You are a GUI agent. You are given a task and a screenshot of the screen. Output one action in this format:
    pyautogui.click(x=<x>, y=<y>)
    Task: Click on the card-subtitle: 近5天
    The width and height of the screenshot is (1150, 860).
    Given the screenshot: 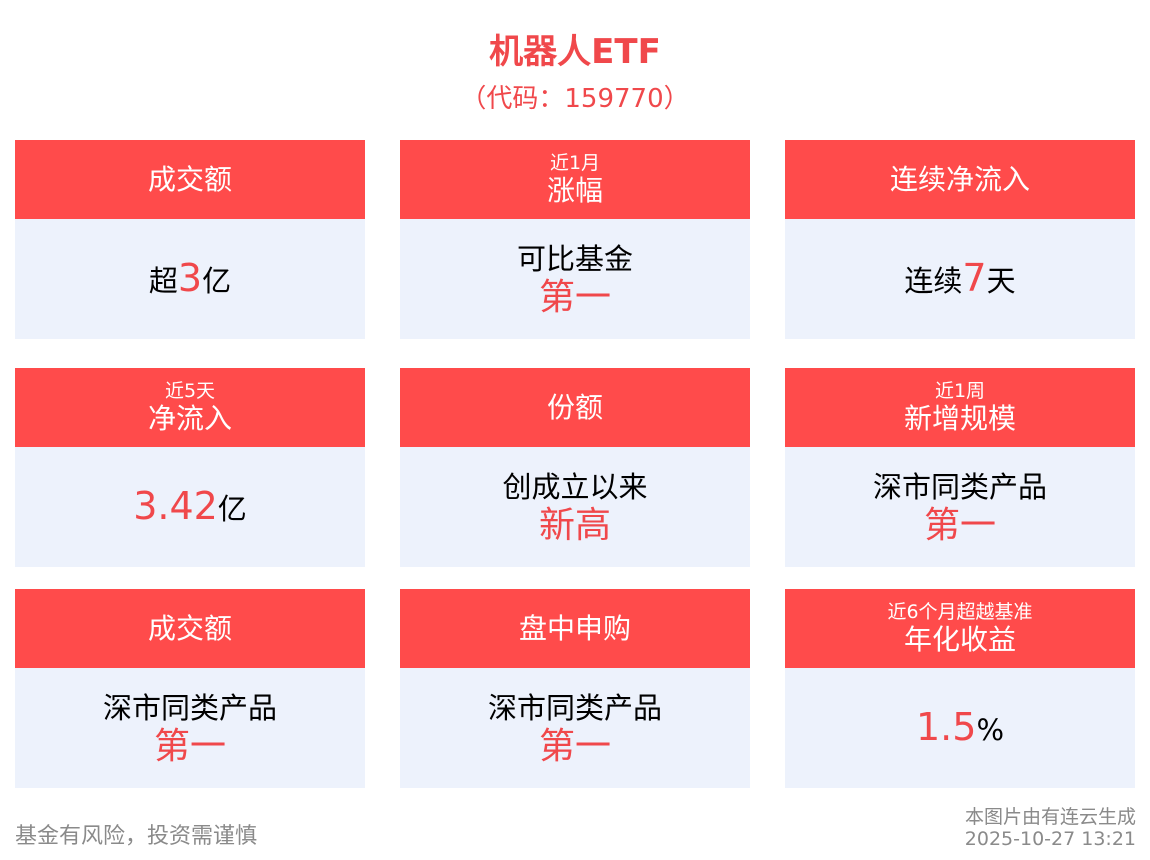 What is the action you would take?
    pyautogui.click(x=190, y=390)
    